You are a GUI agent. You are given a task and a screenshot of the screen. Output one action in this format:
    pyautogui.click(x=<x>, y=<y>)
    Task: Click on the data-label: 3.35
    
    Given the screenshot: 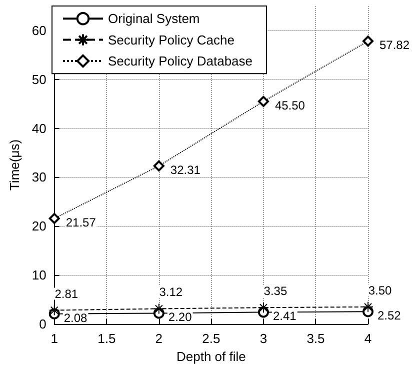 What is the action you would take?
    pyautogui.click(x=276, y=291)
    